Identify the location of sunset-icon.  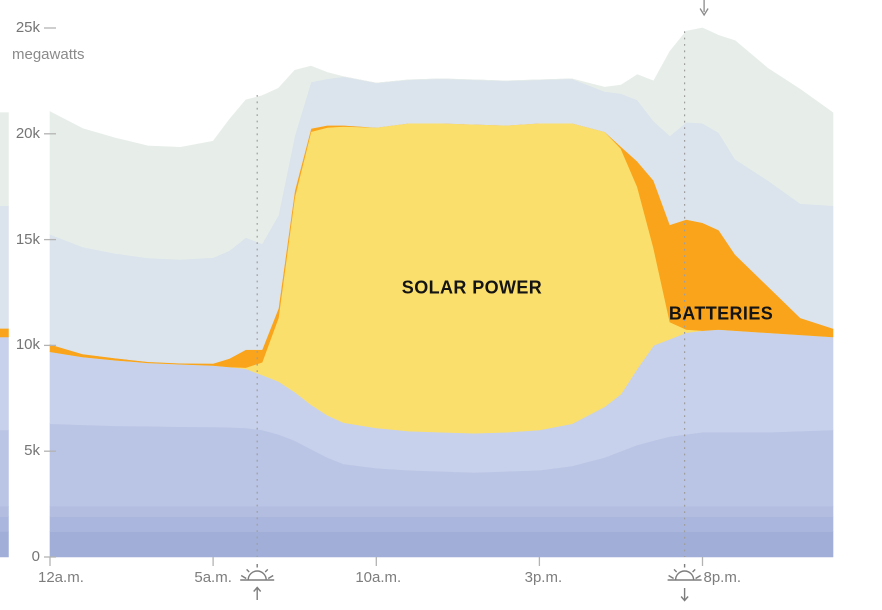
(684, 583).